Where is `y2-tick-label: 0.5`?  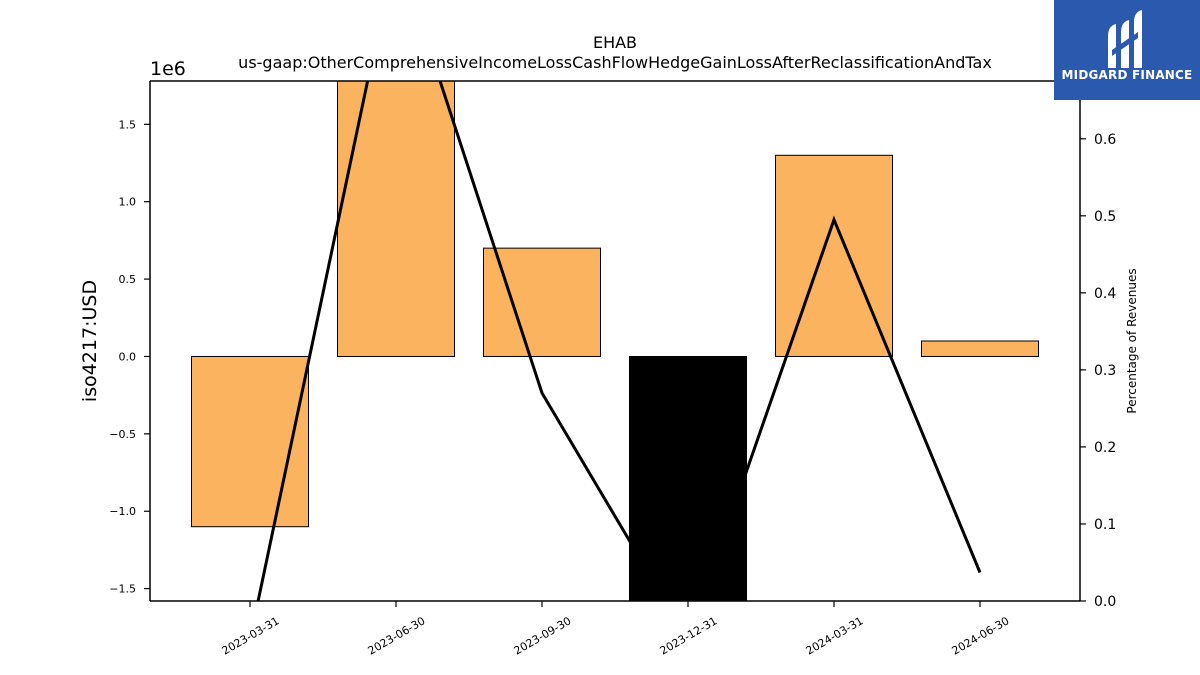 y2-tick-label: 0.5 is located at coordinates (1105, 217).